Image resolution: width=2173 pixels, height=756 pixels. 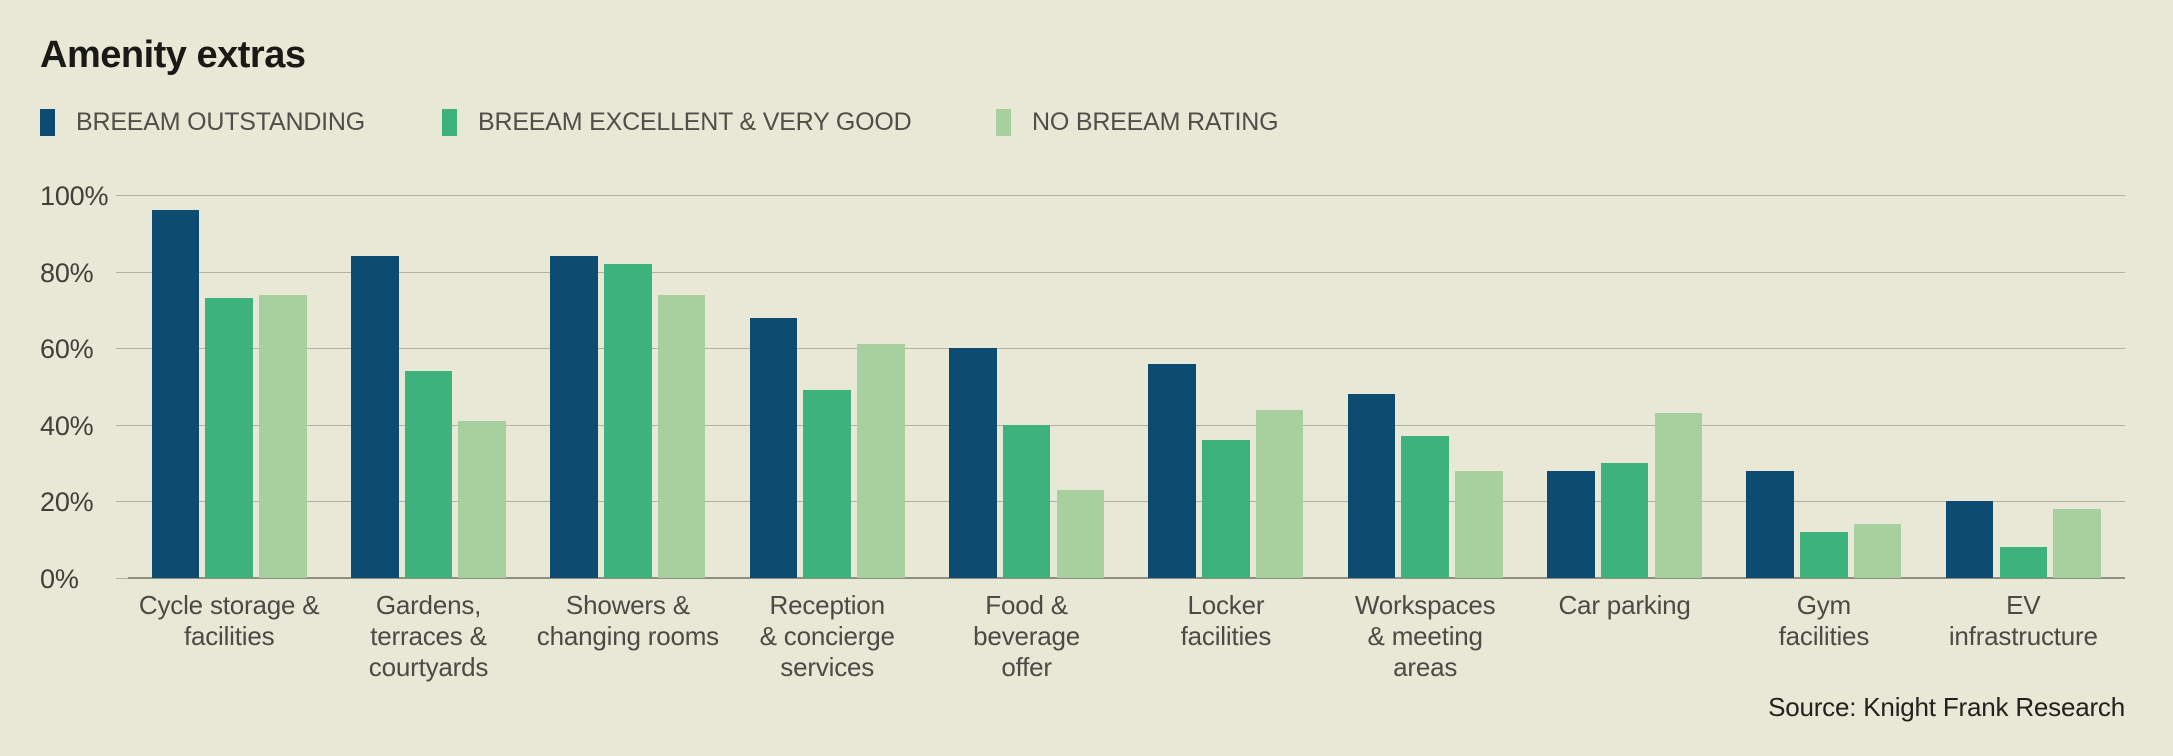 What do you see at coordinates (59, 579) in the screenshot?
I see `y-axis-label: 0%` at bounding box center [59, 579].